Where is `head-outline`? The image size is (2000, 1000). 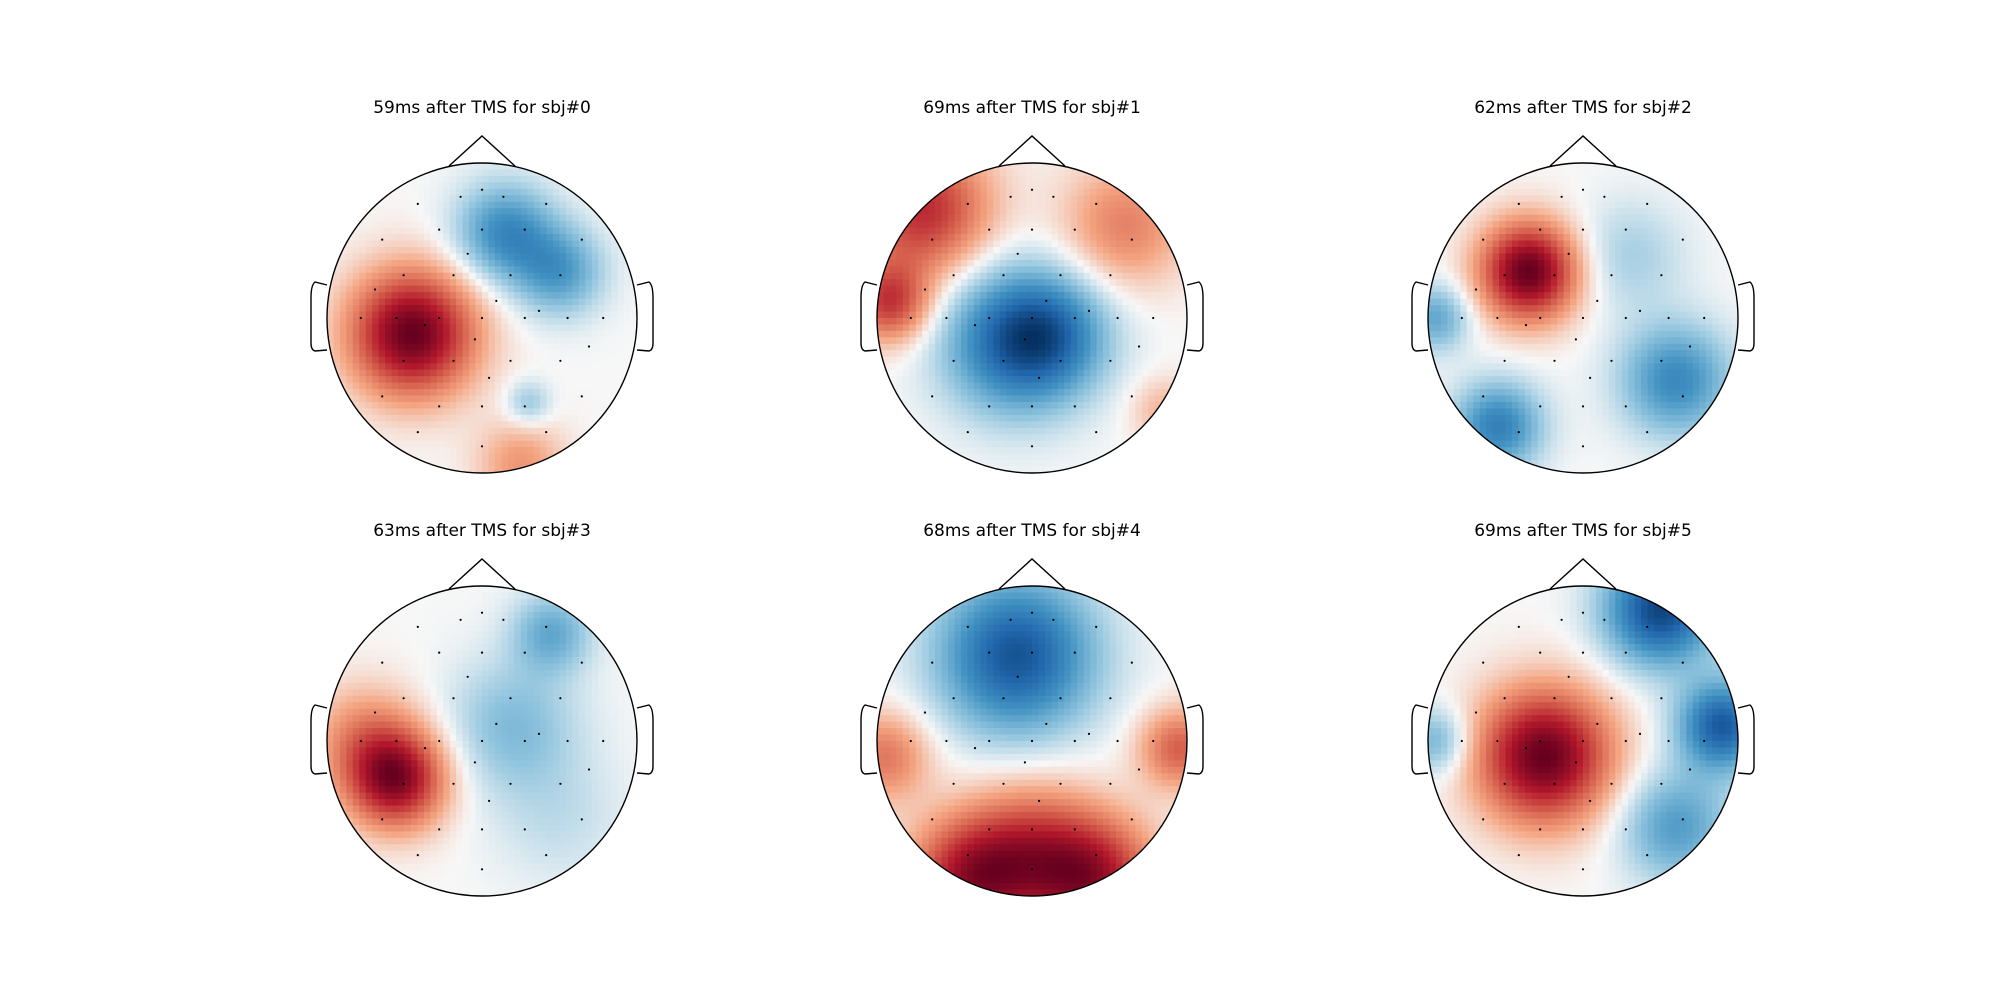 head-outline is located at coordinates (1032, 318).